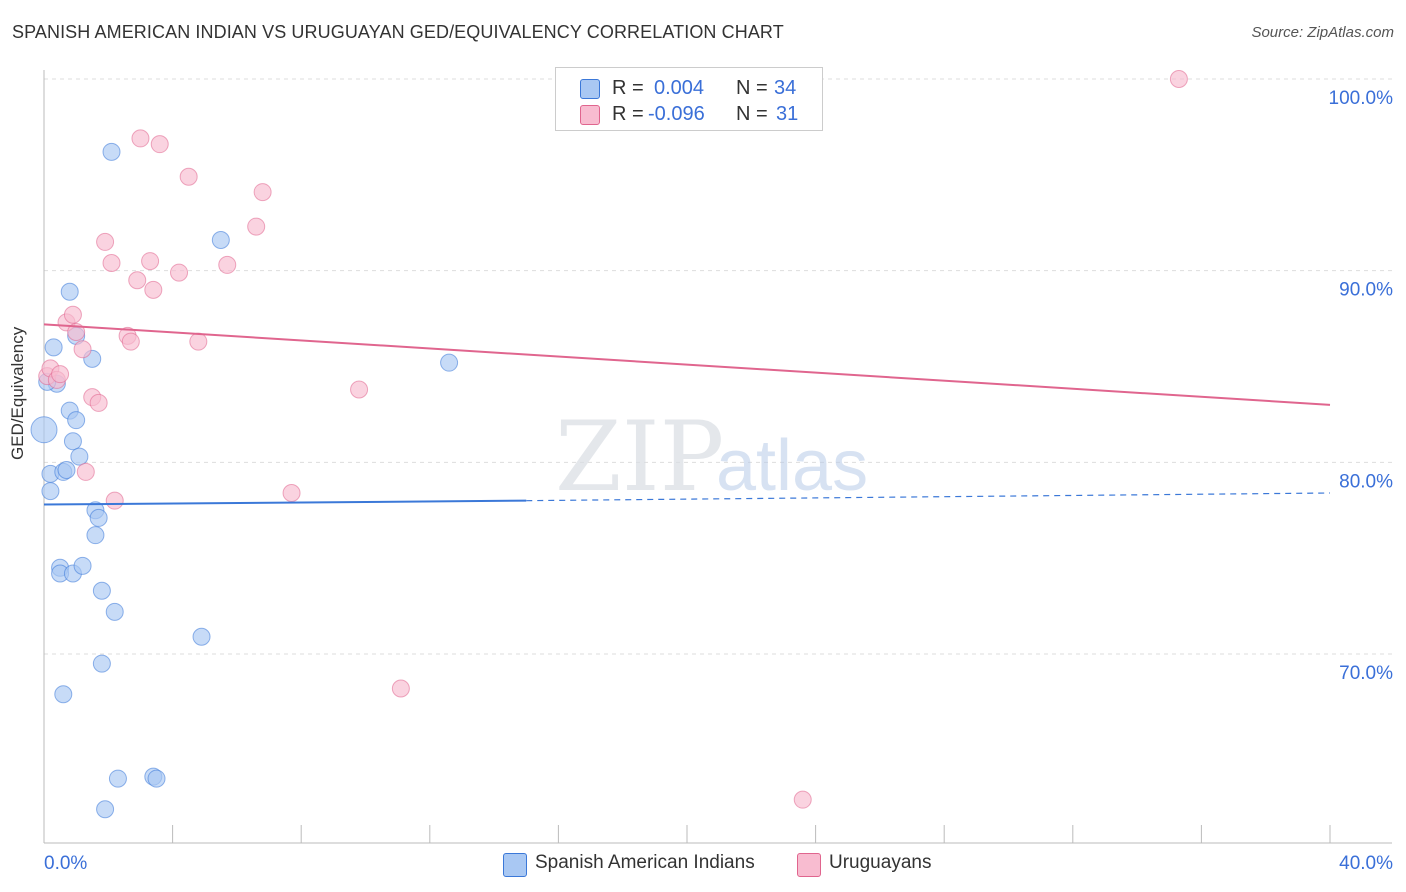  Describe the element at coordinates (1366, 290) in the screenshot. I see `y-tick-label: 90.0%` at that location.